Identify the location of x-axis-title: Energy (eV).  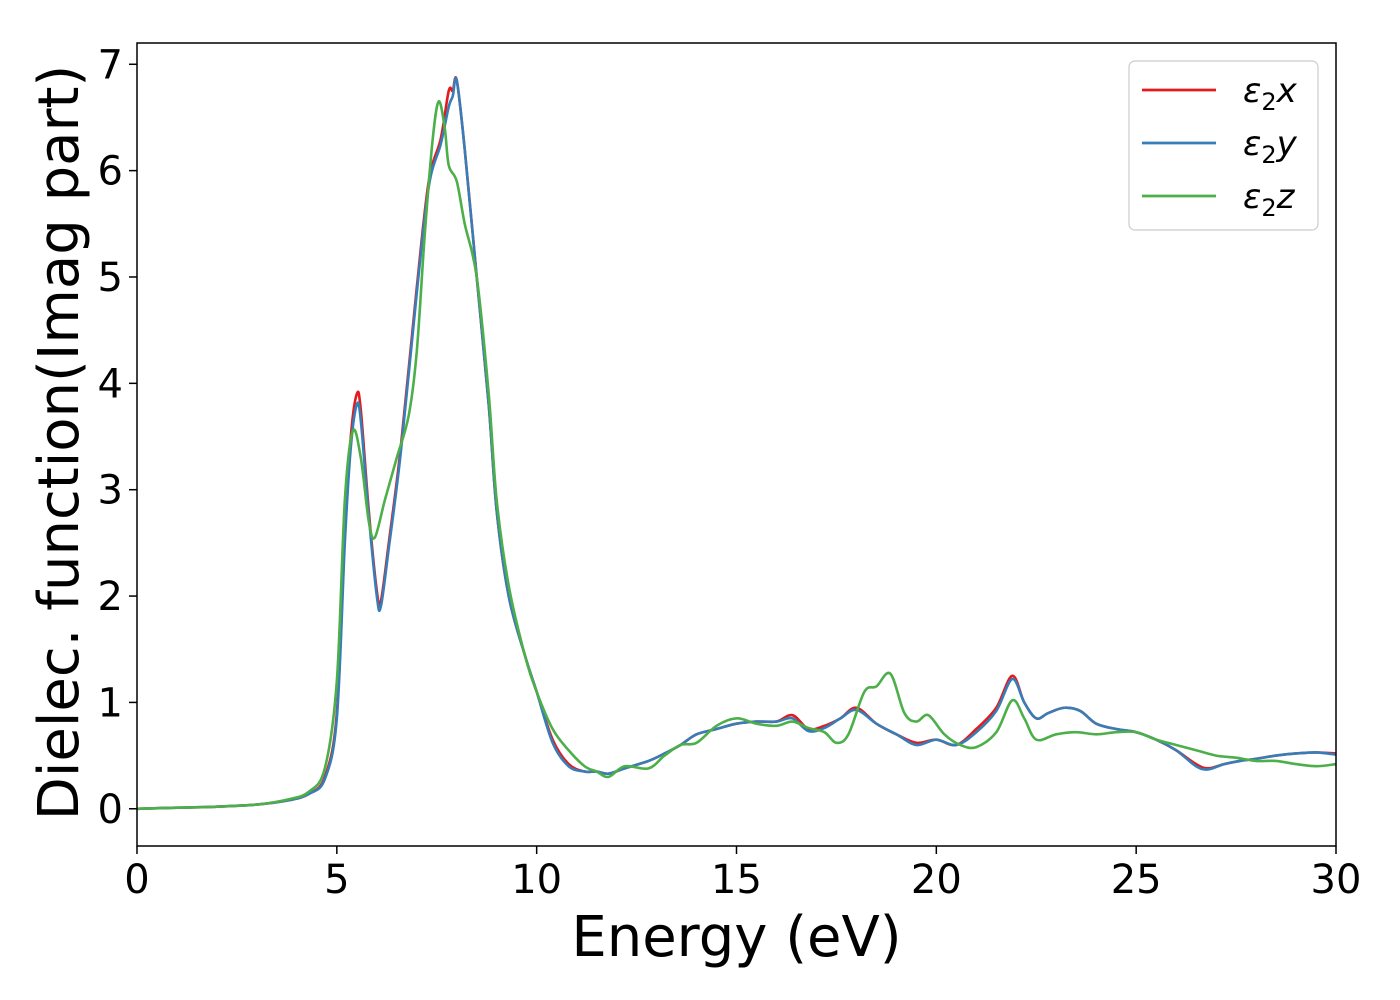
(736, 937).